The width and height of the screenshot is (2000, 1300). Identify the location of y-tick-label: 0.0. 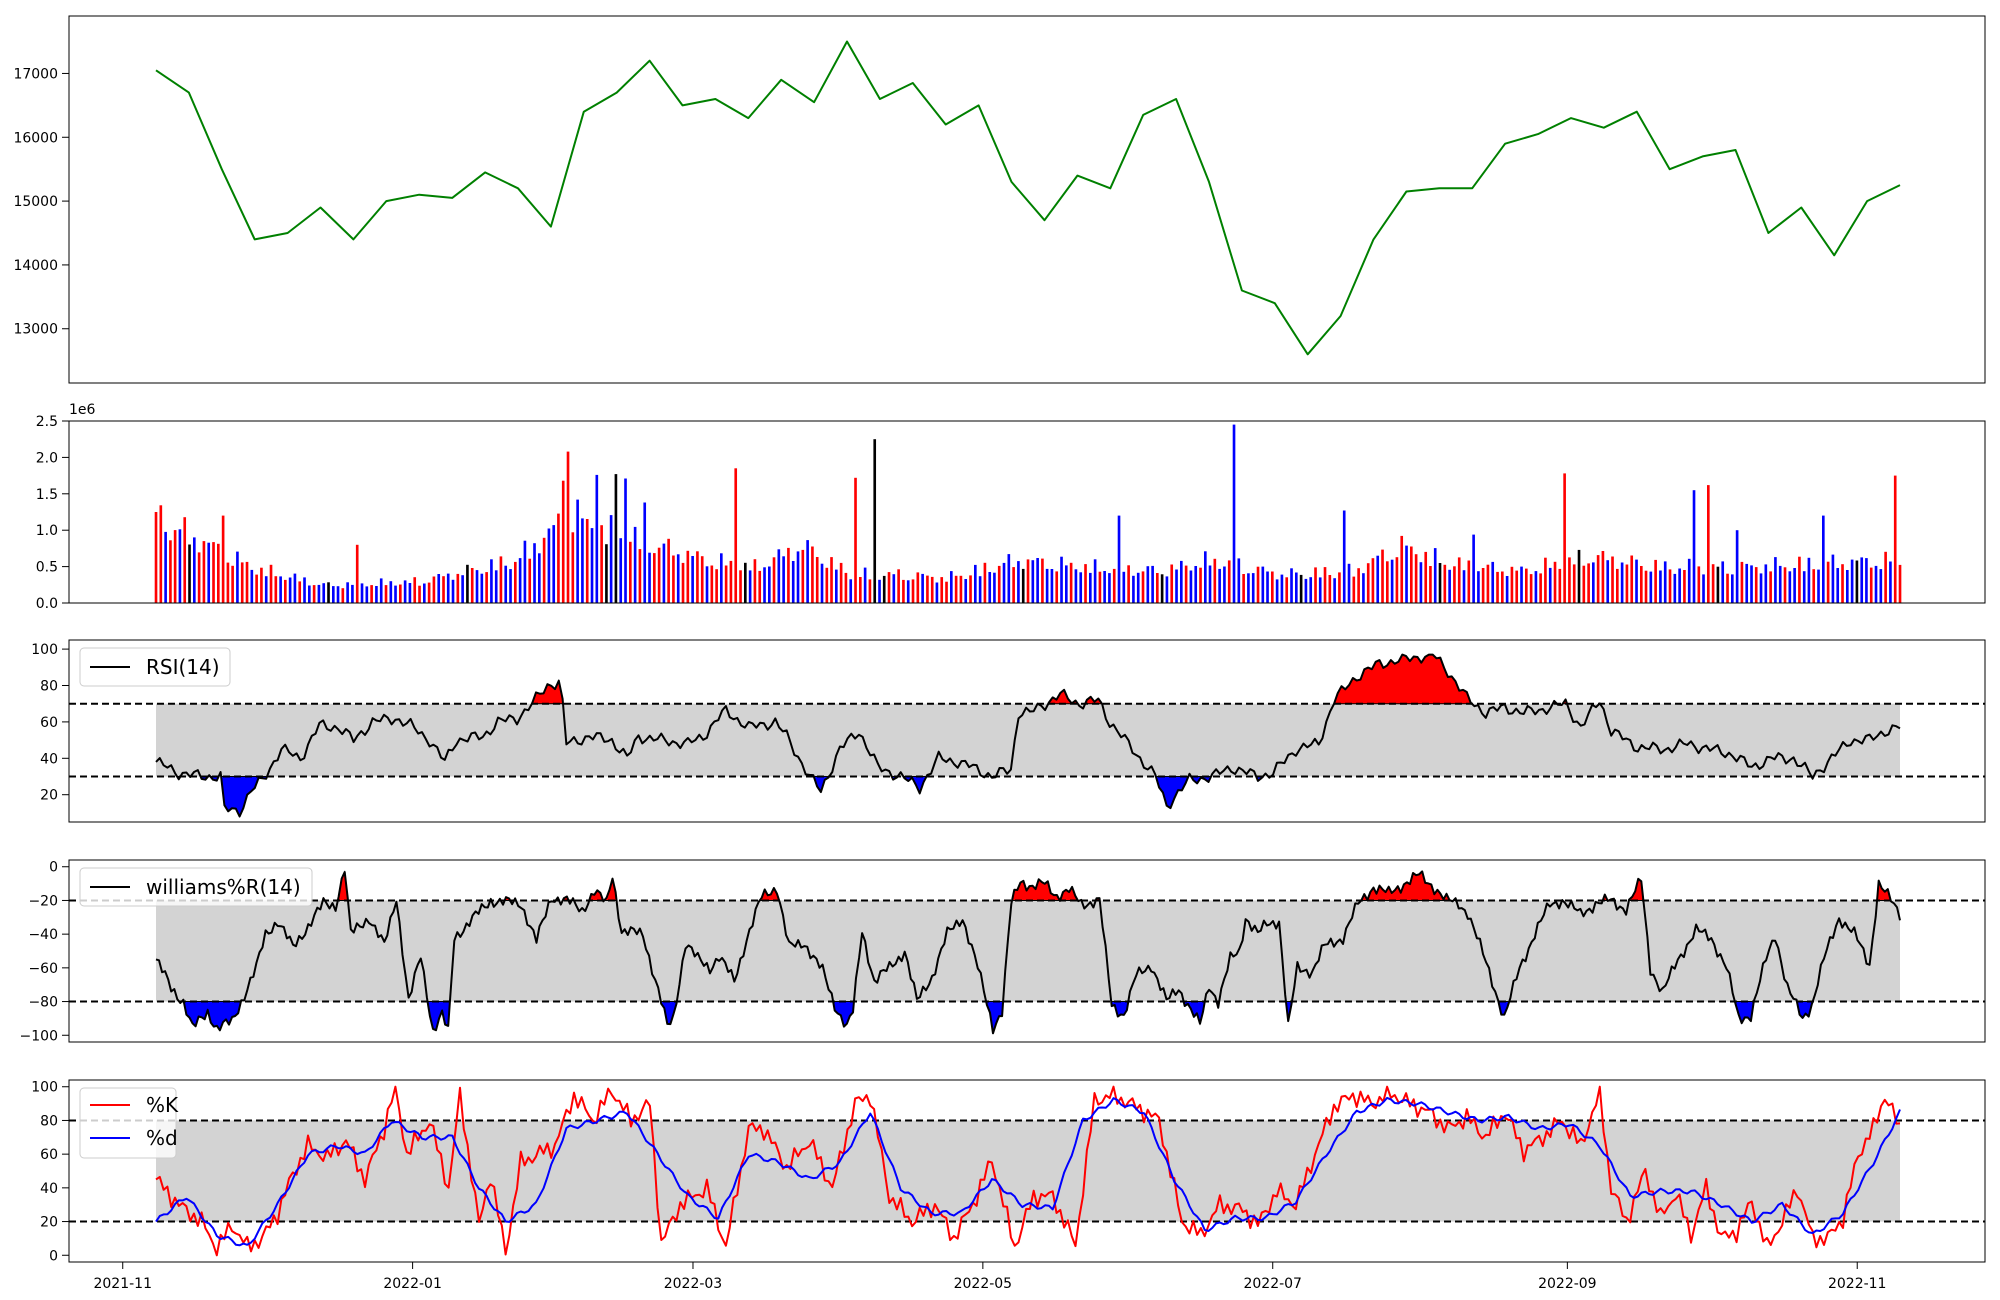
(47, 604).